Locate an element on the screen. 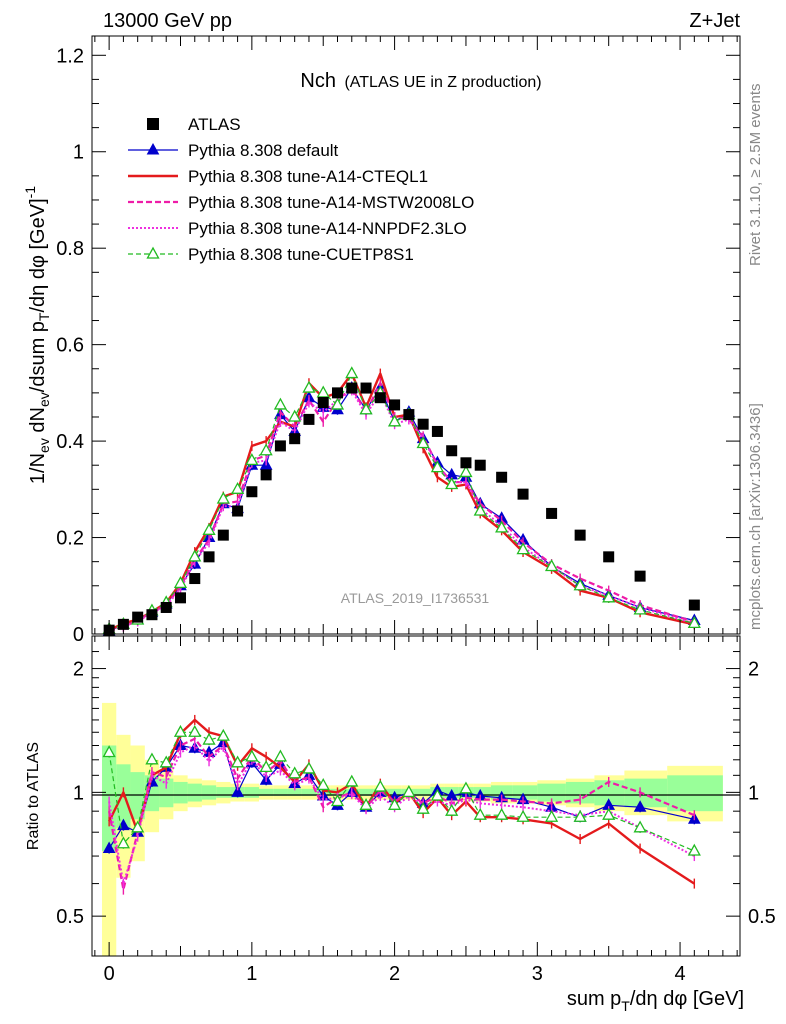 Image resolution: width=786 pixels, height=1024 pixels. mcplots-label: mcplots.cern.ch [arXiv:1306.3436] is located at coordinates (755, 516).